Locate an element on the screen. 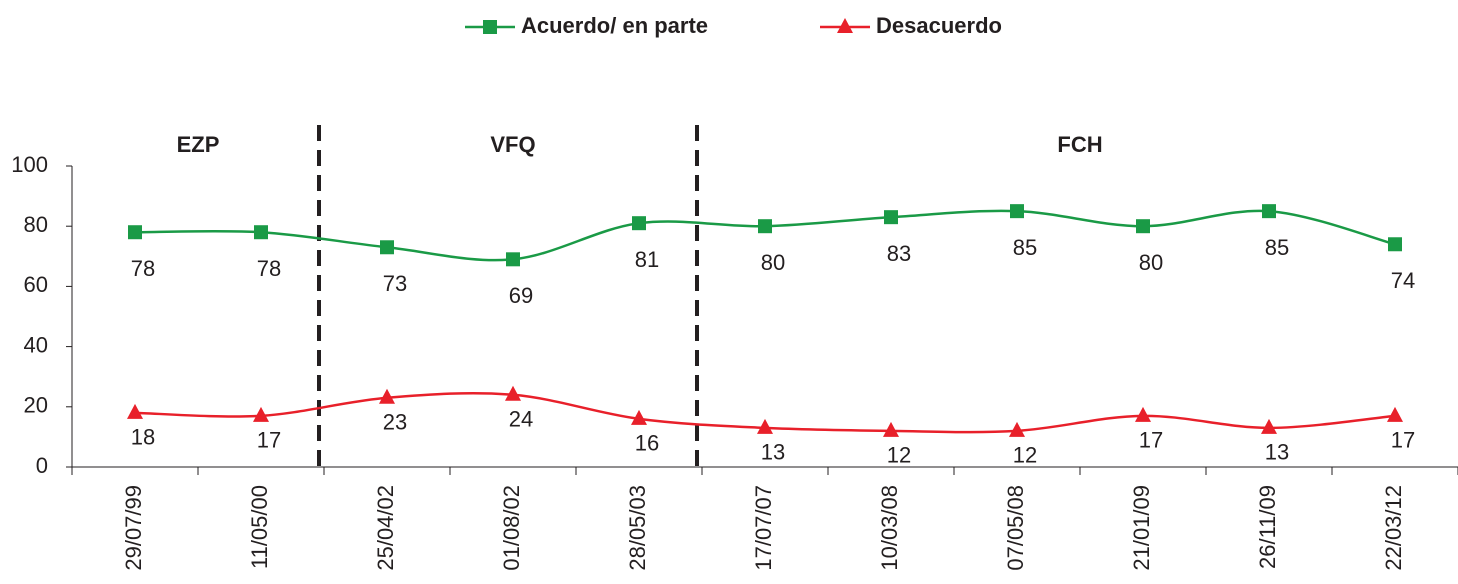  data-label: 18 is located at coordinates (143, 437).